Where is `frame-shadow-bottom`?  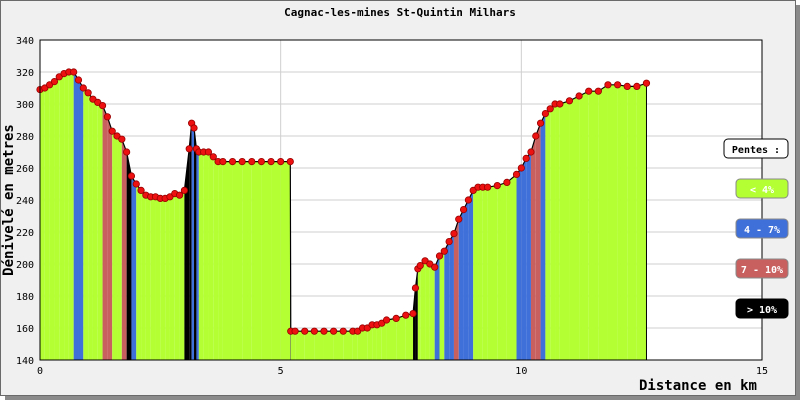 frame-shadow-bottom is located at coordinates (402, 398).